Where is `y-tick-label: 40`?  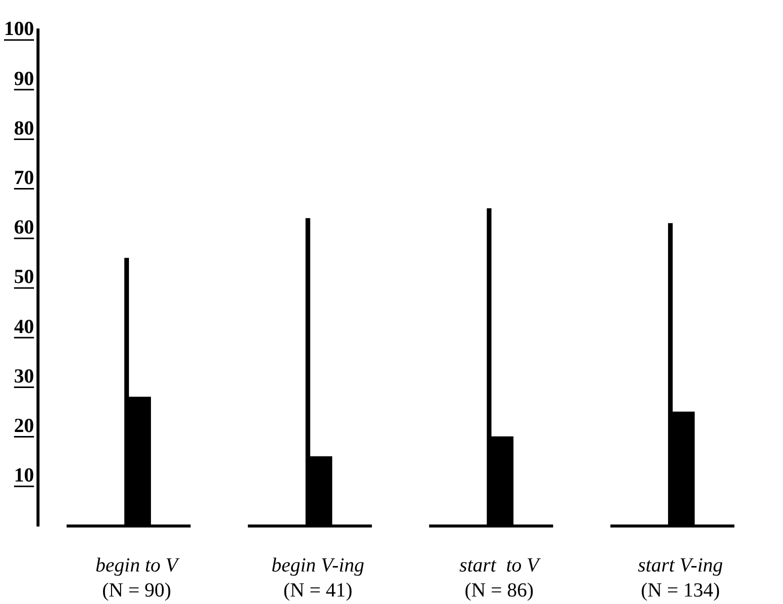 y-tick-label: 40 is located at coordinates (24, 327).